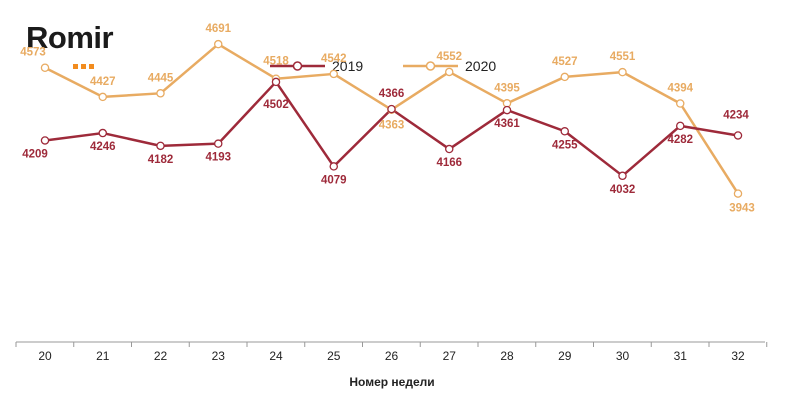 This screenshot has height=407, width=792. Describe the element at coordinates (161, 160) in the screenshot. I see `data-label-2019-22: 4182` at that location.